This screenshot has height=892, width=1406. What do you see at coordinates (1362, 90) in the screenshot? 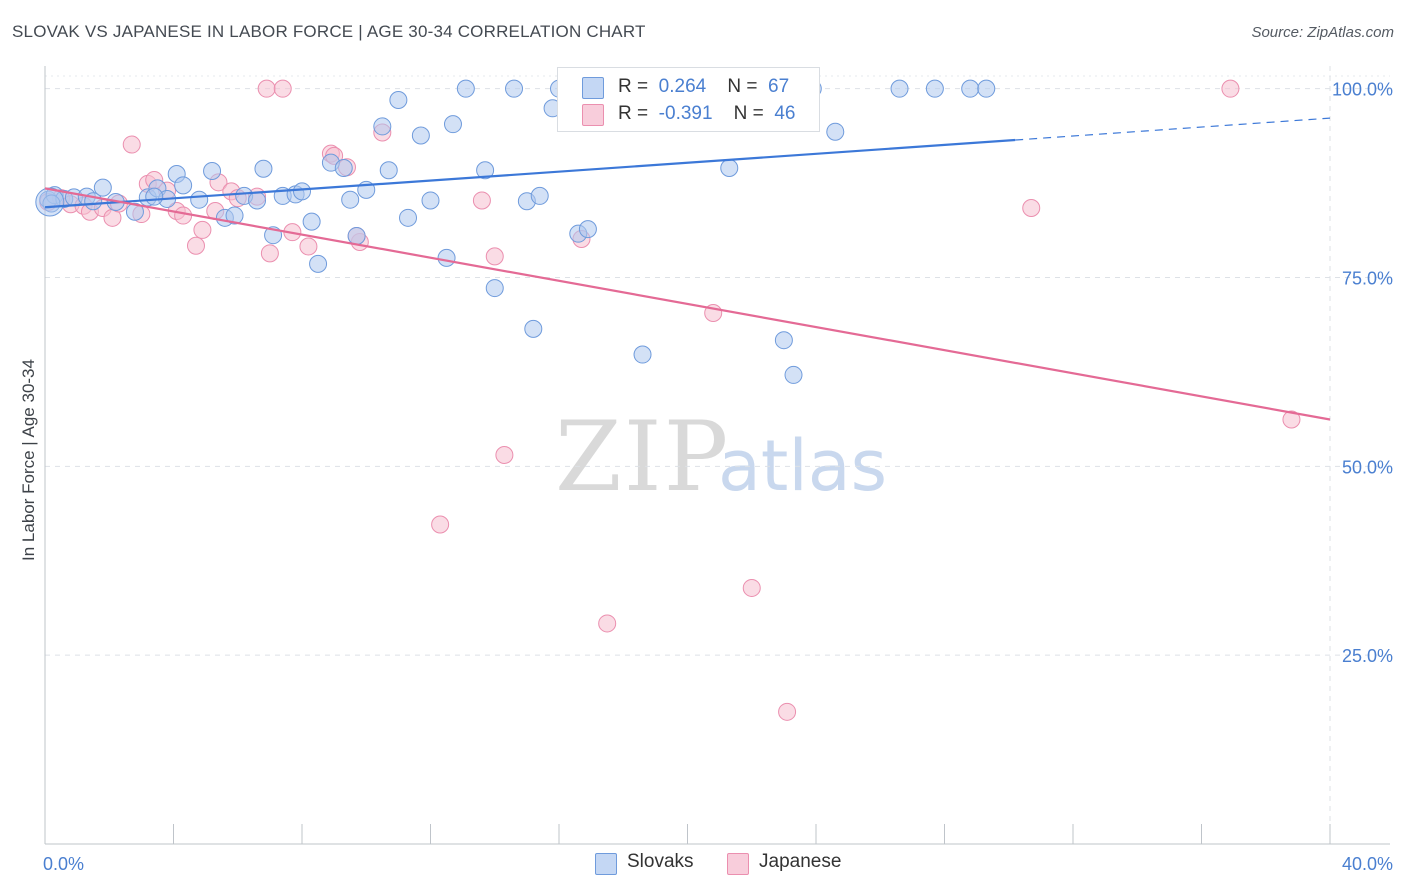
I see `y-tick-label: 100.0%` at bounding box center [1362, 90].